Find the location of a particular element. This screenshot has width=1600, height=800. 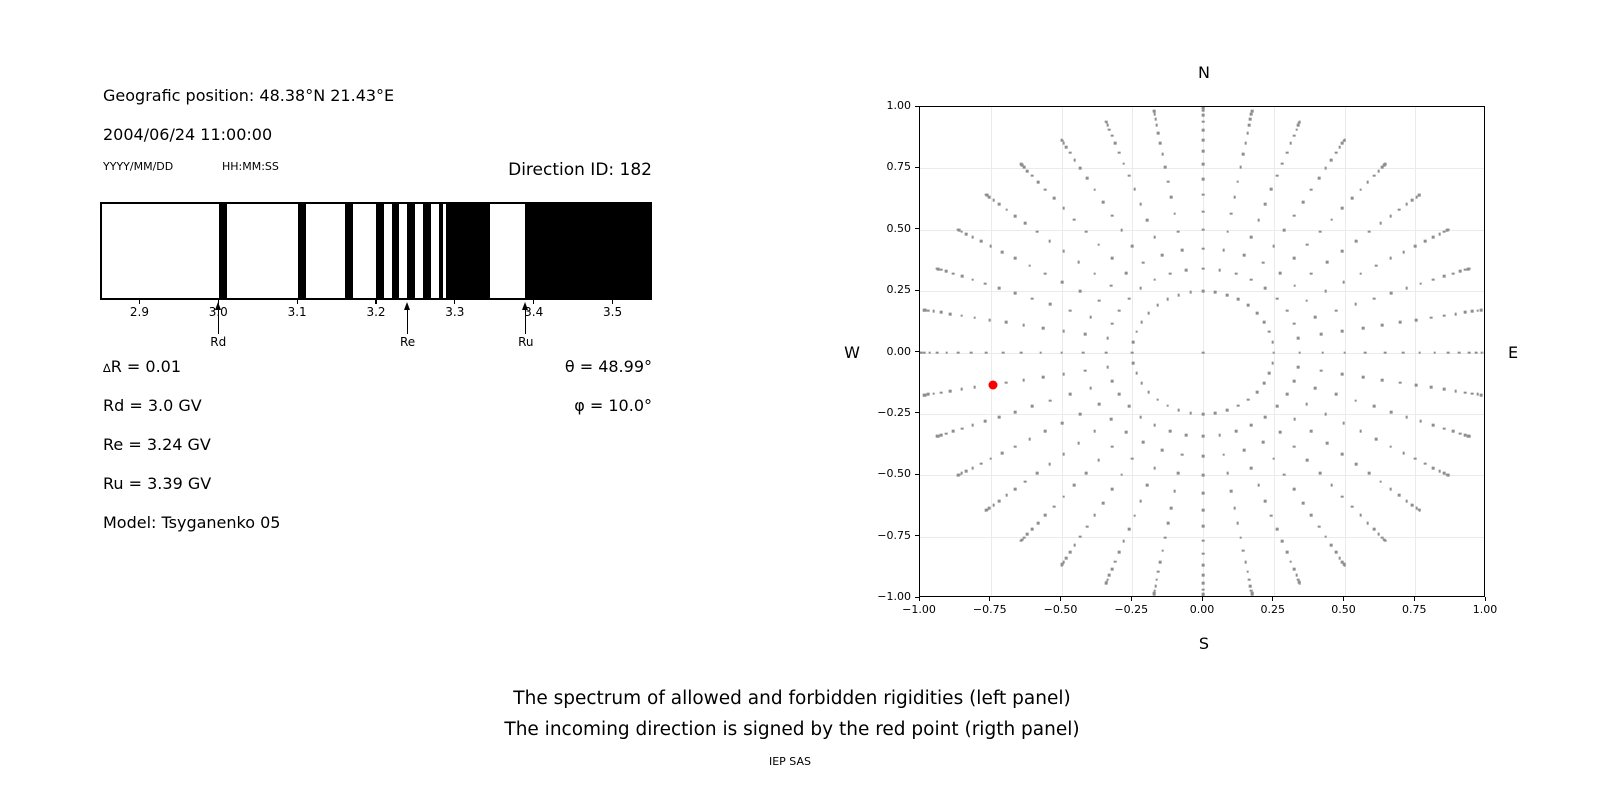

x-tick-label: 0.50 is located at coordinates (1343, 609).